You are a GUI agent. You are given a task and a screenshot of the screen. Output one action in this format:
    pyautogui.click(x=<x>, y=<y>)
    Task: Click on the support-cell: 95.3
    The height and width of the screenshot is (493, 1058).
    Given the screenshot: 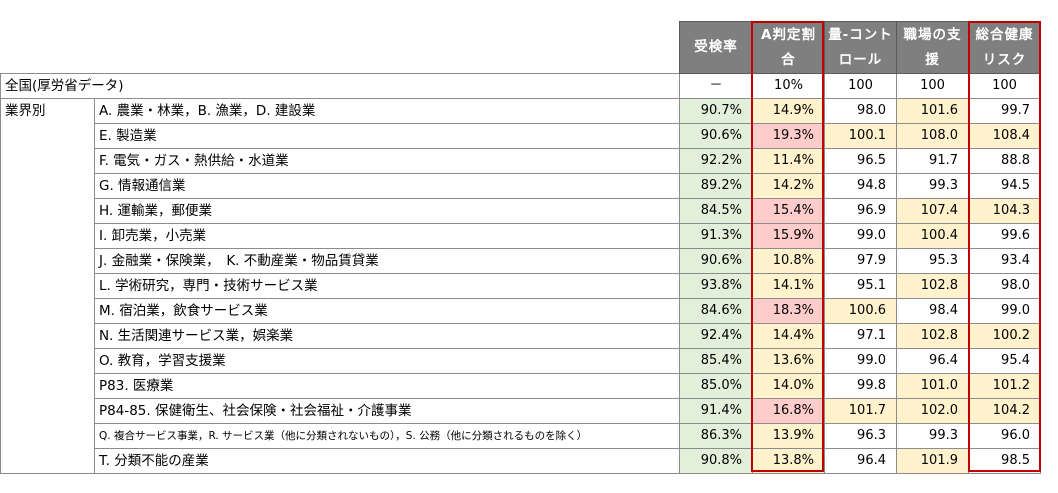 What is the action you would take?
    pyautogui.click(x=932, y=261)
    